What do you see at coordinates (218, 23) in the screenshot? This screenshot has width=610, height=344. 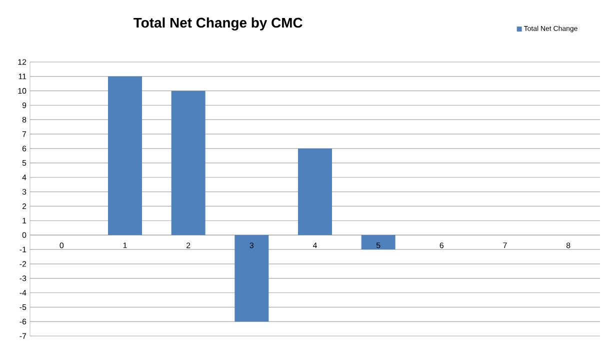 I see `chart-title: Total Net Change by CMC` at bounding box center [218, 23].